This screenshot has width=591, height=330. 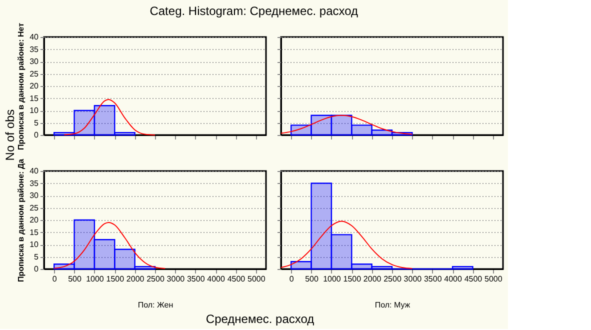 I want to click on x-axis-title: Пол: Муж, so click(x=392, y=305).